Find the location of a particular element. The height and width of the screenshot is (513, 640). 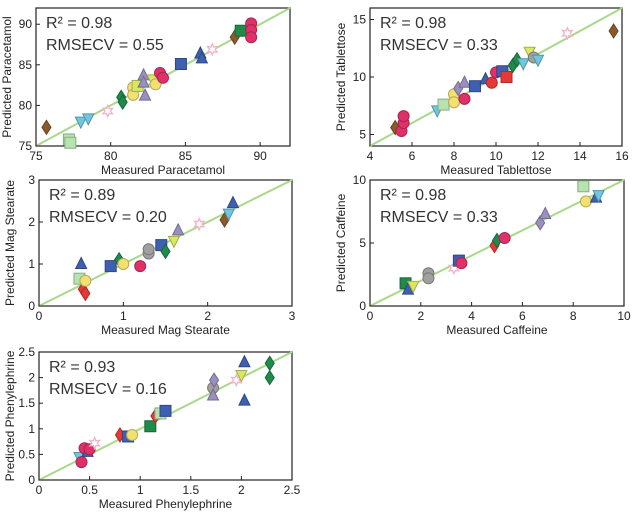

y-tick-label-1-5: 1.5 is located at coordinates (26, 403).